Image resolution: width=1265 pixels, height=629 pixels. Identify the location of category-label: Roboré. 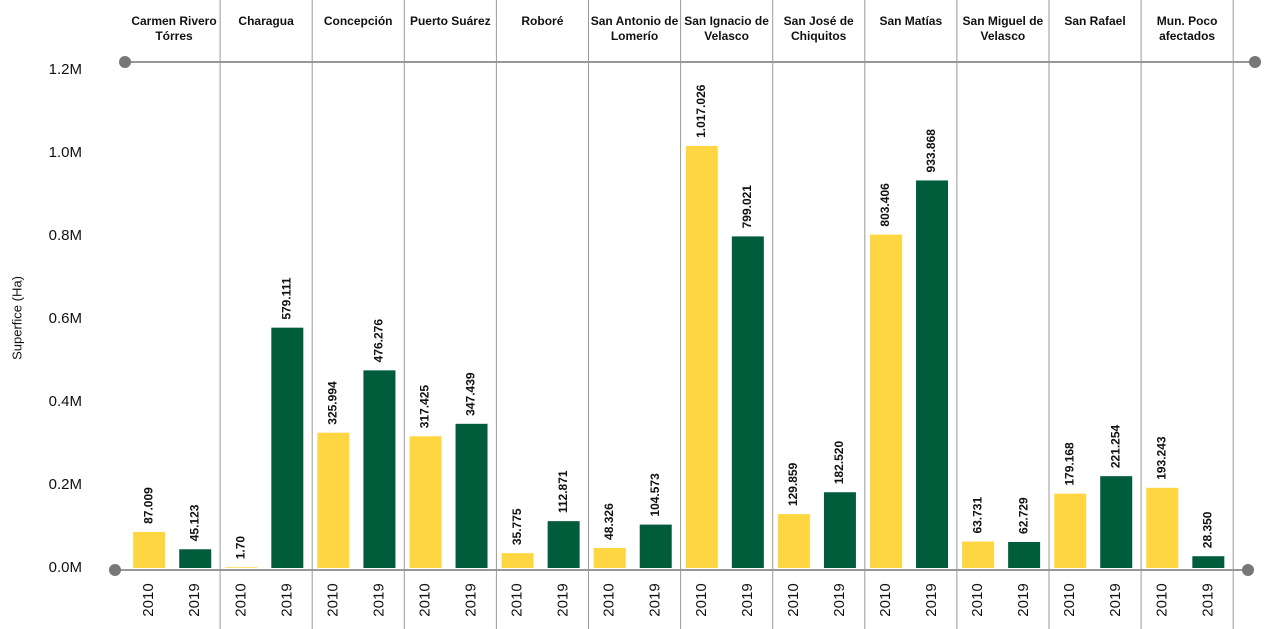
(542, 21).